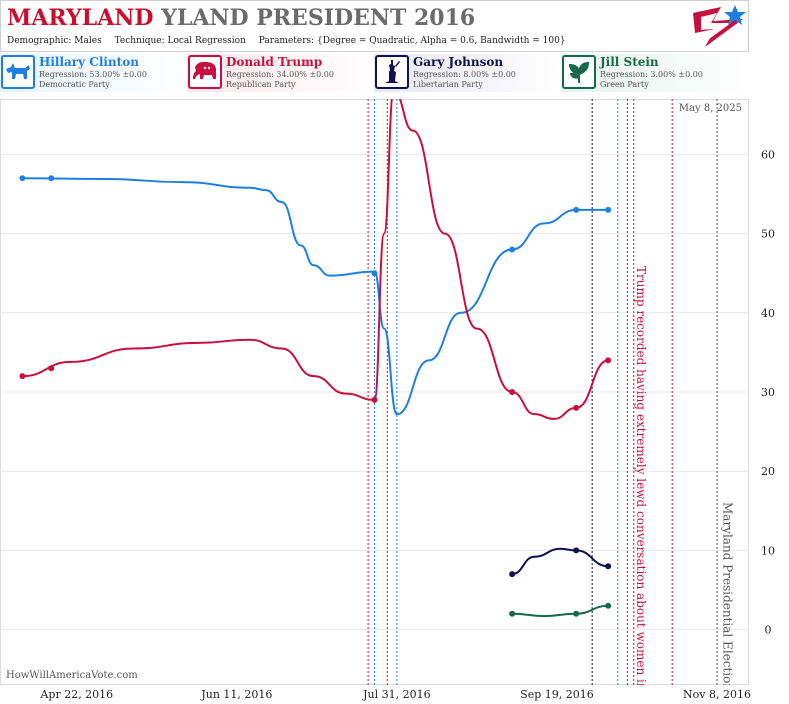  I want to click on watermark-text: HowWillAmericaVote.com, so click(72, 675).